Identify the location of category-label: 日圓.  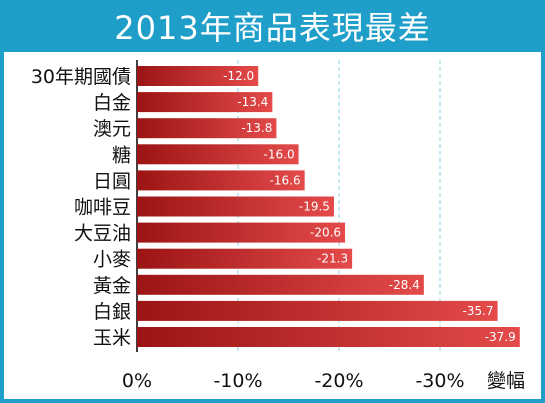
(112, 181).